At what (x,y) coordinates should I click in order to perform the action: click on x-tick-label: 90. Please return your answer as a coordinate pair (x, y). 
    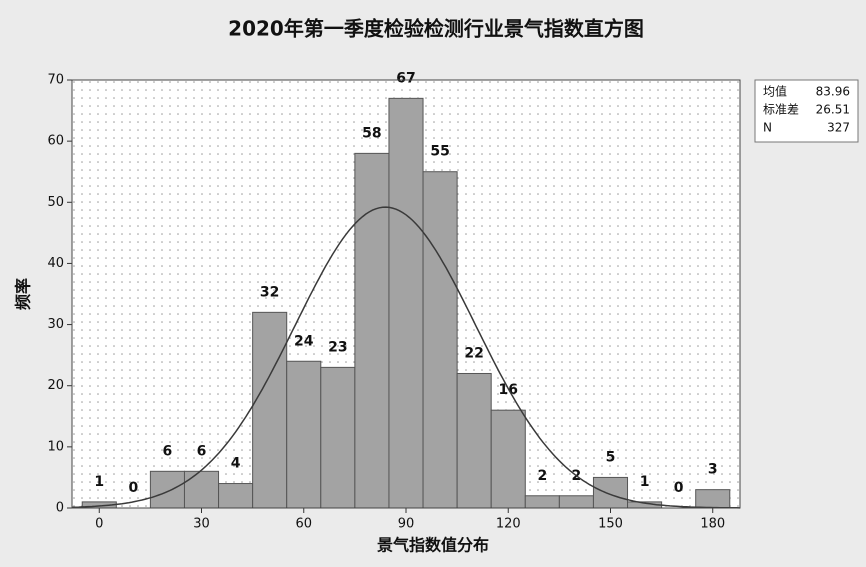
    Looking at the image, I should click on (406, 524).